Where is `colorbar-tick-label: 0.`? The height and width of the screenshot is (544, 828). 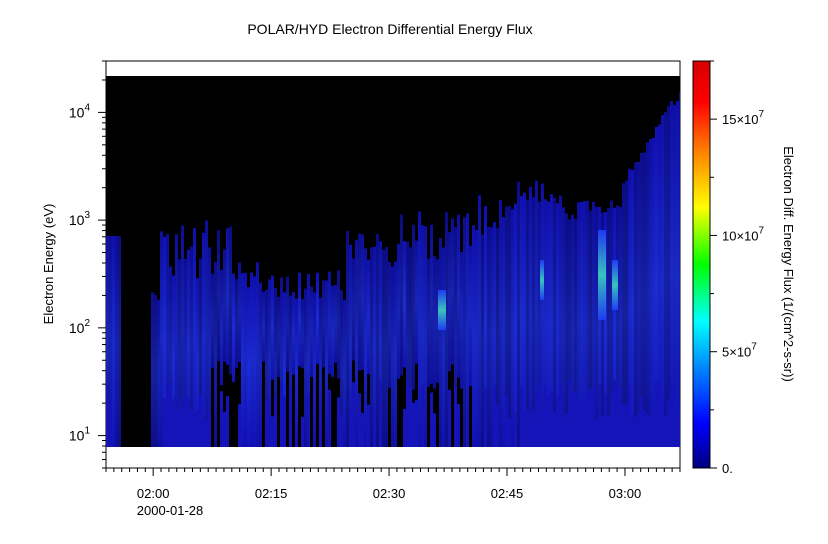
colorbar-tick-label: 0. is located at coordinates (727, 468).